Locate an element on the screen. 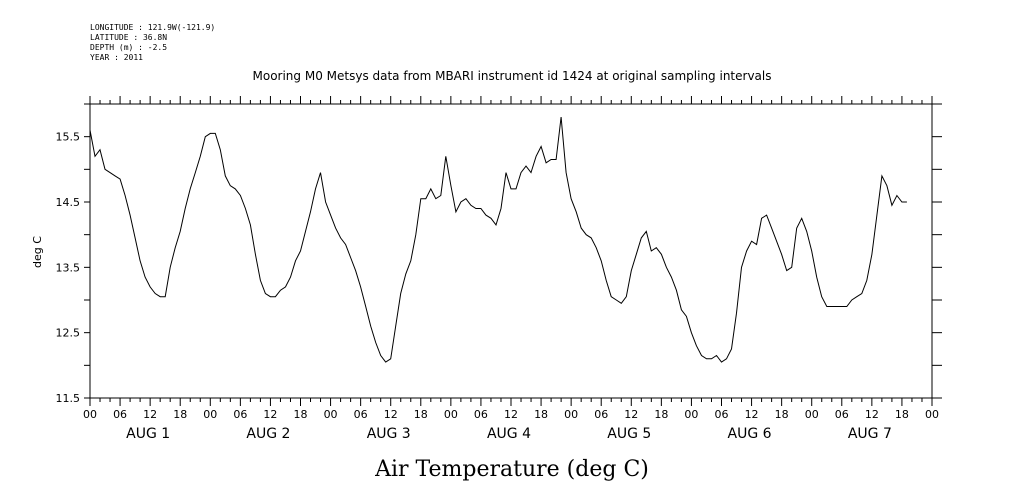  y-tick-label: 13.5 is located at coordinates (68, 267).